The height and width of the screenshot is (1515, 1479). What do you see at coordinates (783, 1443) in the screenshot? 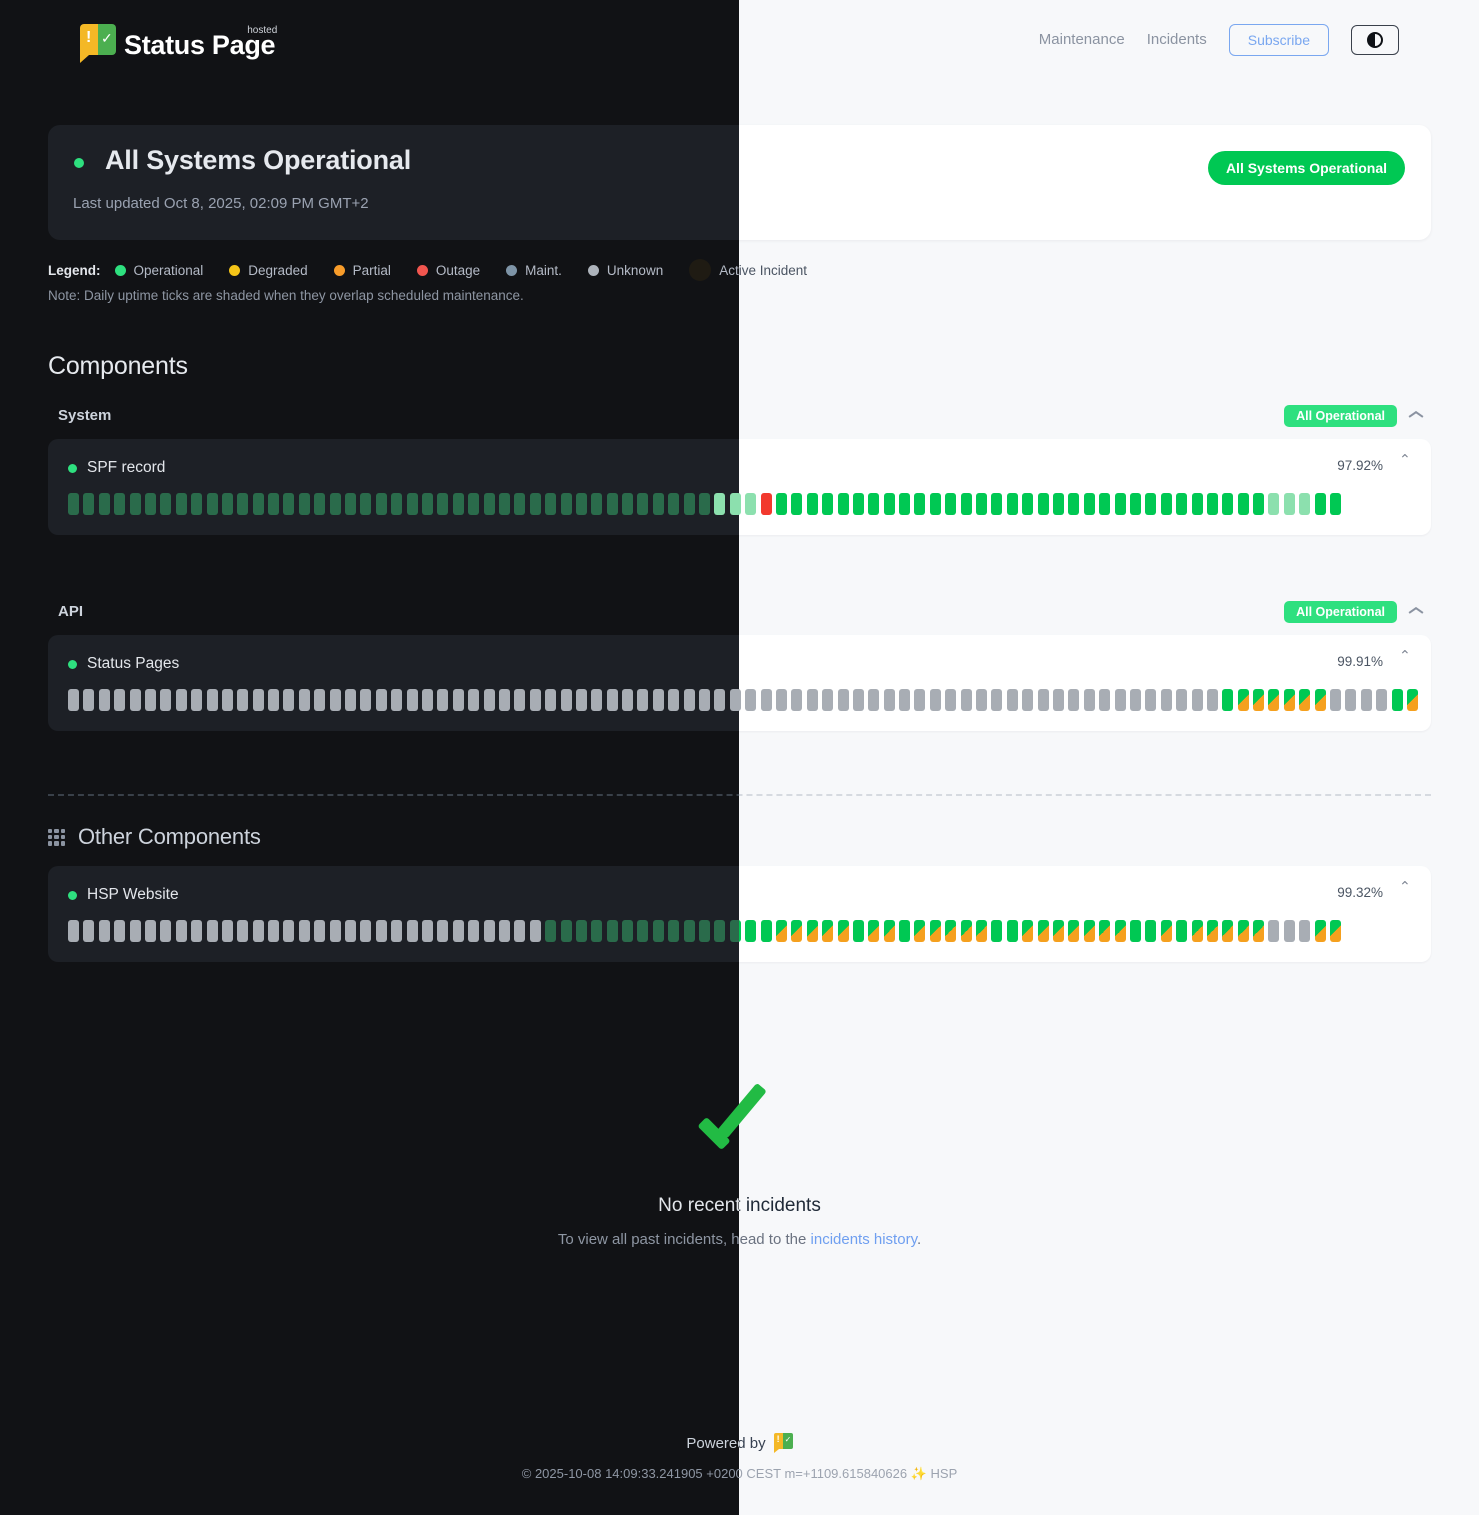
I see `footer-logo-icon: !✓` at bounding box center [783, 1443].